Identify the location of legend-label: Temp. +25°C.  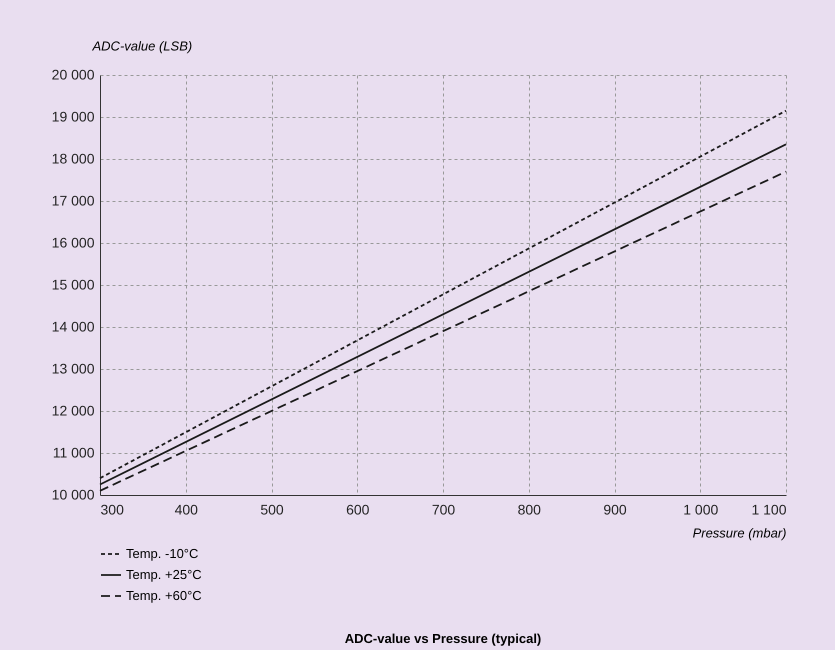
(164, 574).